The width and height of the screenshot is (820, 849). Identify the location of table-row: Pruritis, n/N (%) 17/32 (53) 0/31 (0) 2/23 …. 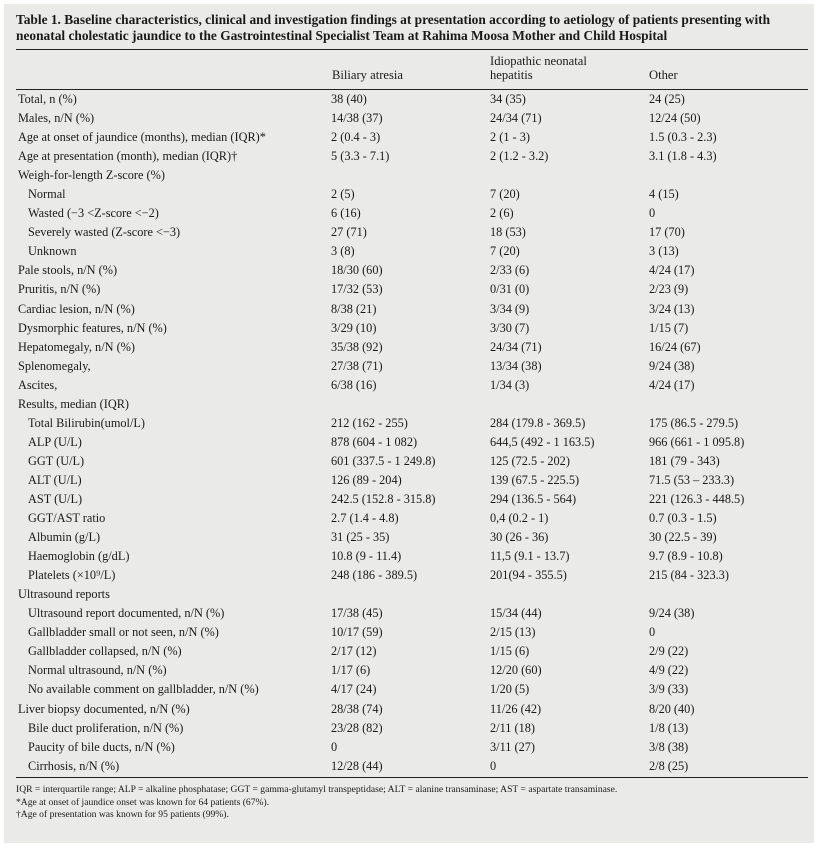
(412, 289).